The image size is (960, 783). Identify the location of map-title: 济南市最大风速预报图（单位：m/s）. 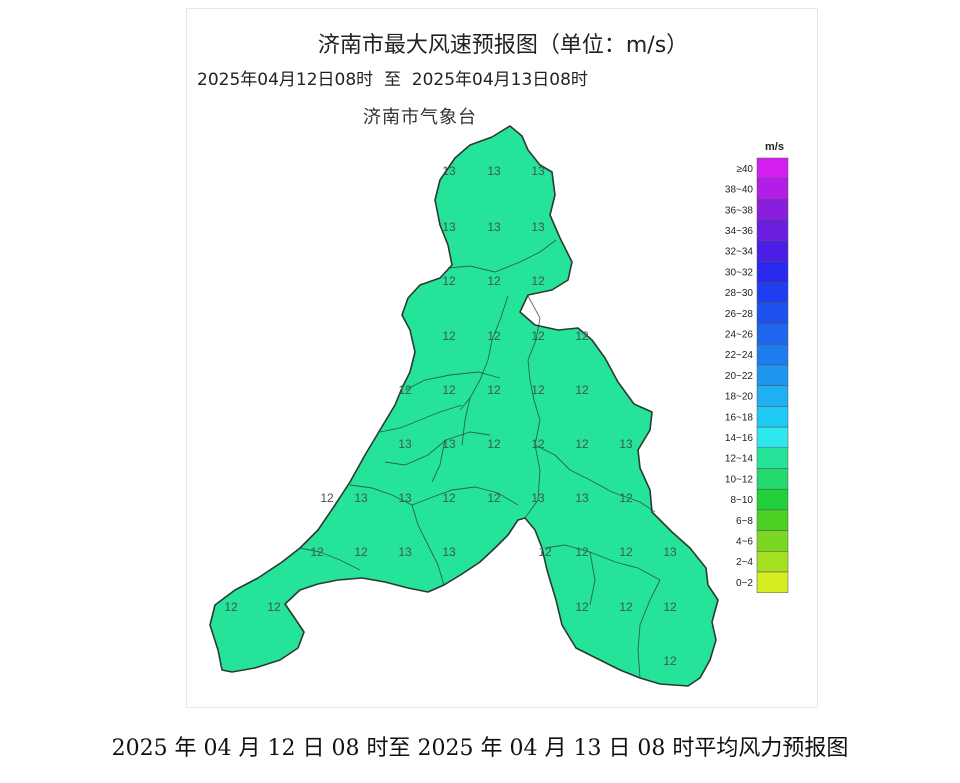
(503, 45).